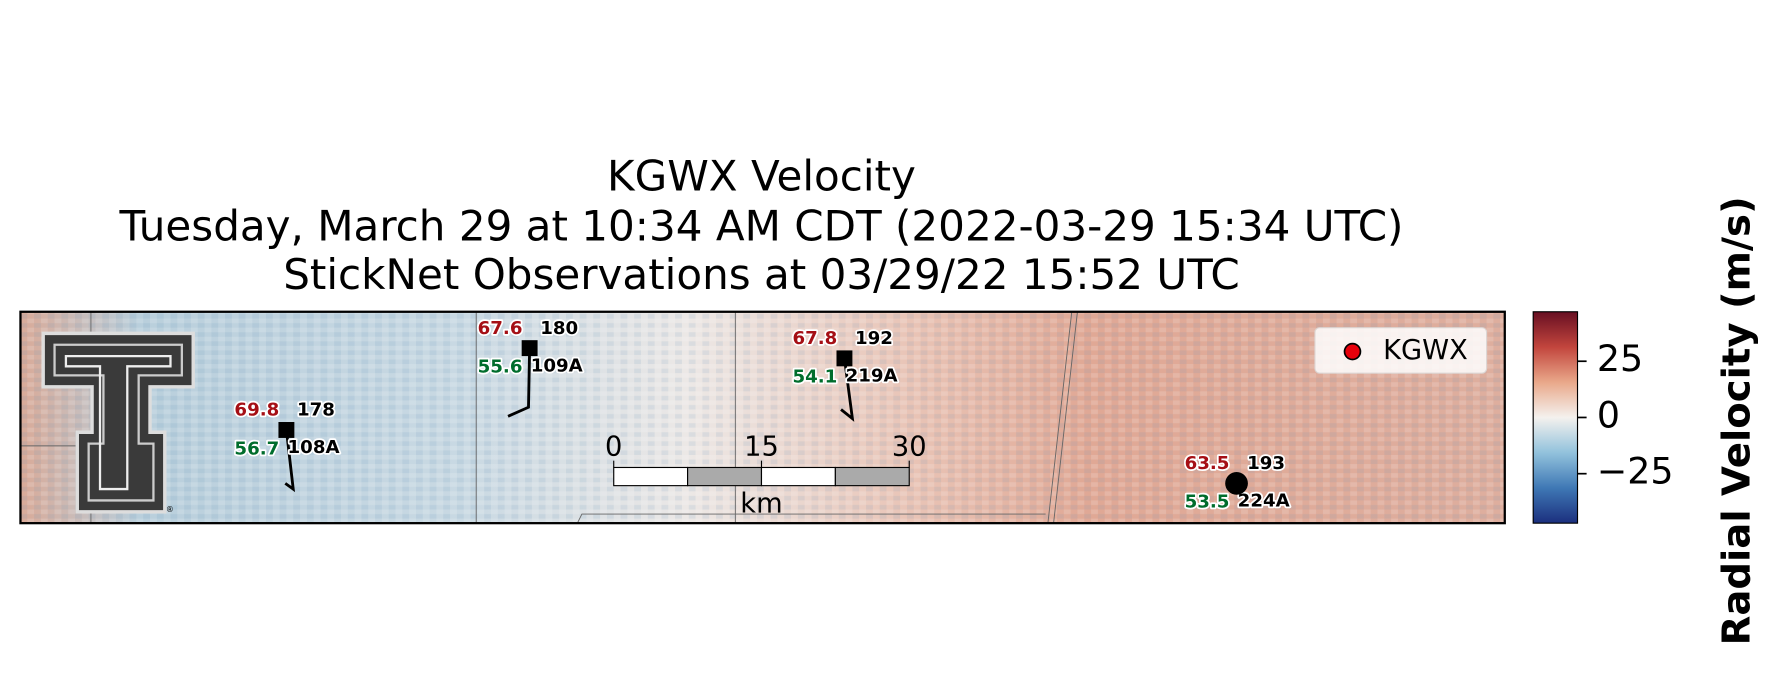  I want to click on dewpoint: 53.5, so click(1207, 502).